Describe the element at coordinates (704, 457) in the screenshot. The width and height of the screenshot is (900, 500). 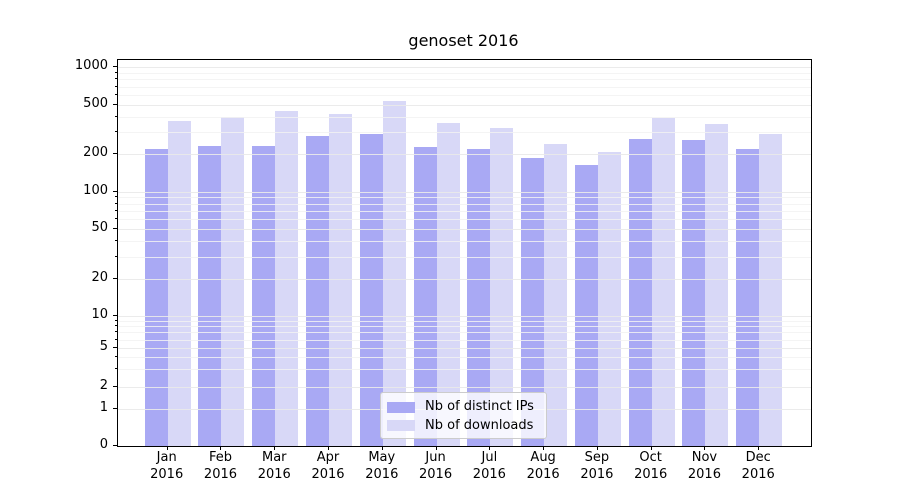
I see `x-label-month: Nov` at that location.